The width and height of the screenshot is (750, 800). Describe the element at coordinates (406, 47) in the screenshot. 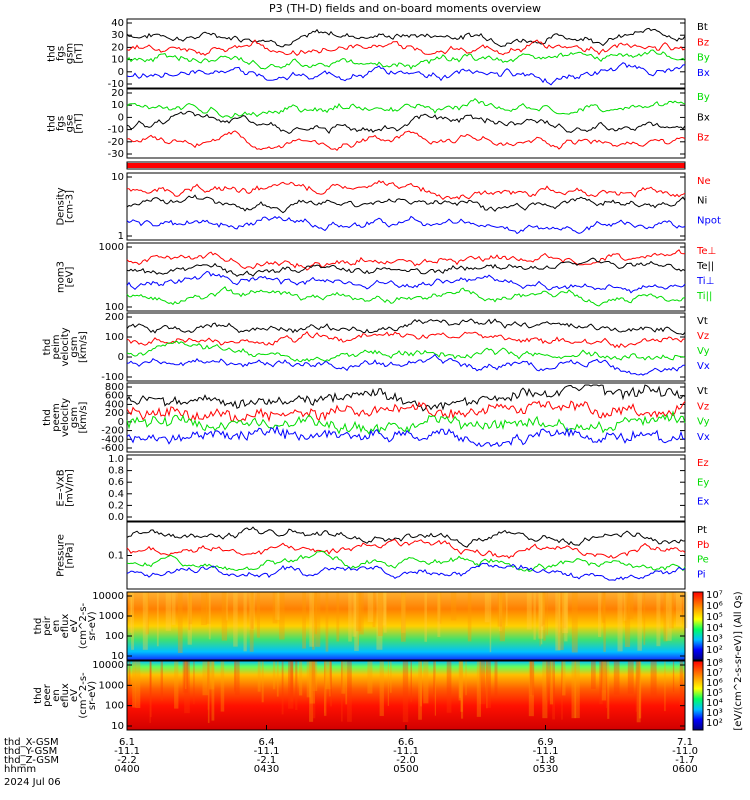

I see `series-line-Bz` at that location.